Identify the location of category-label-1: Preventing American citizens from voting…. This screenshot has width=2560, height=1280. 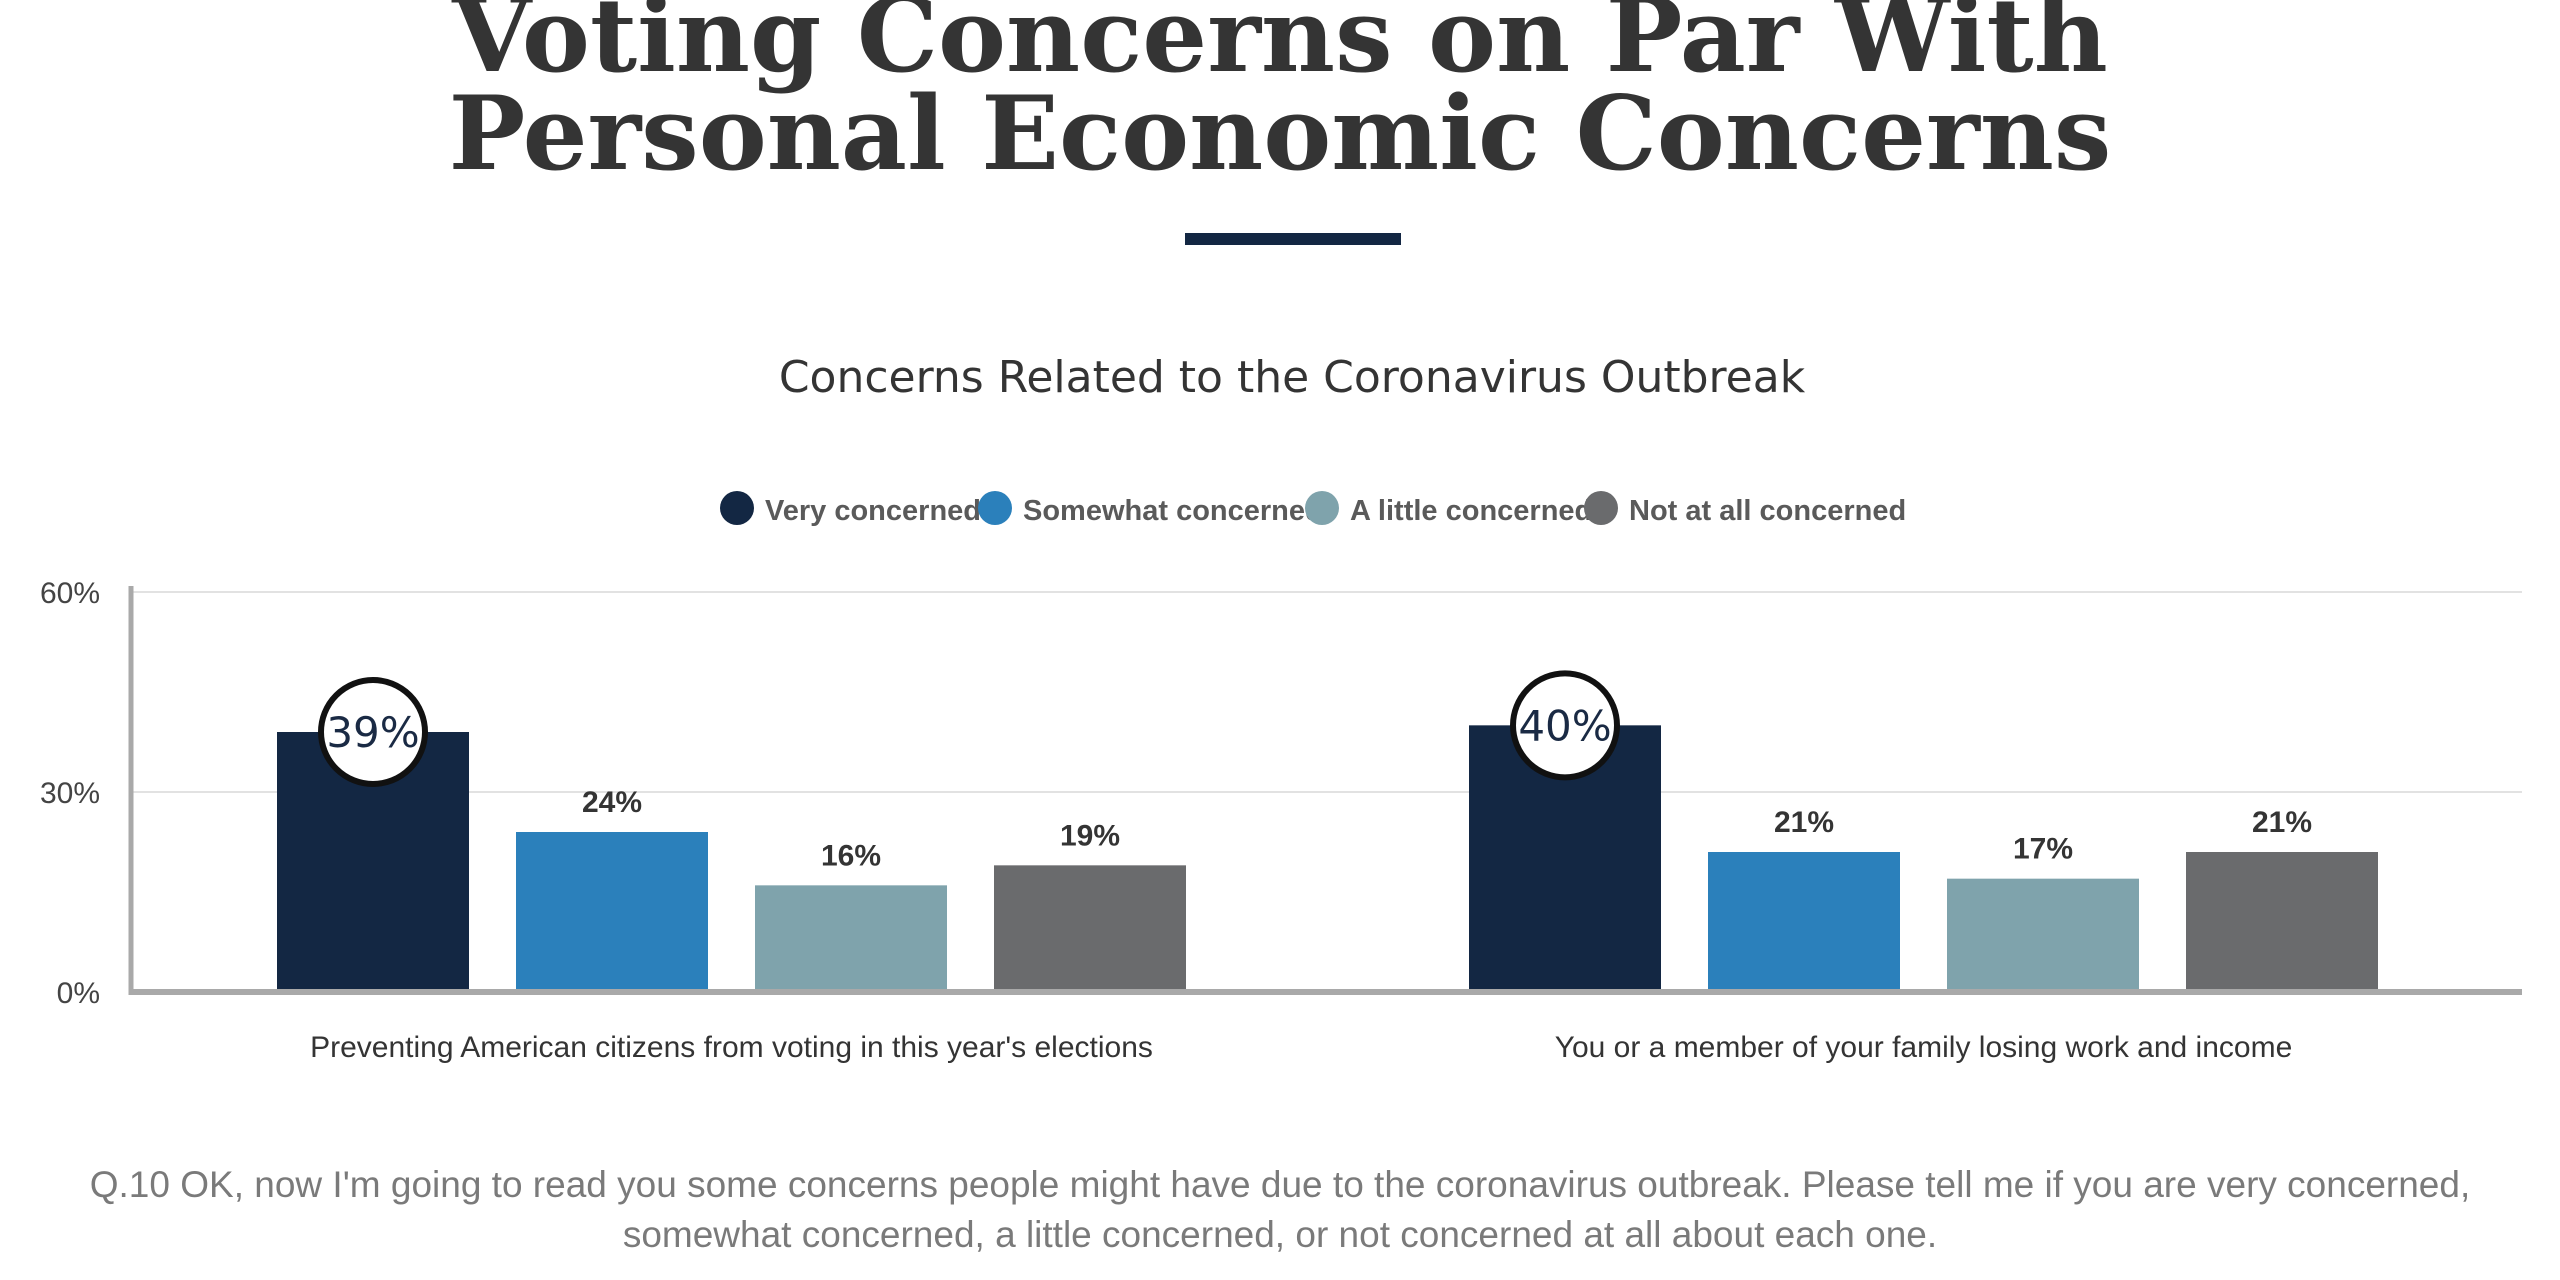
(731, 1047).